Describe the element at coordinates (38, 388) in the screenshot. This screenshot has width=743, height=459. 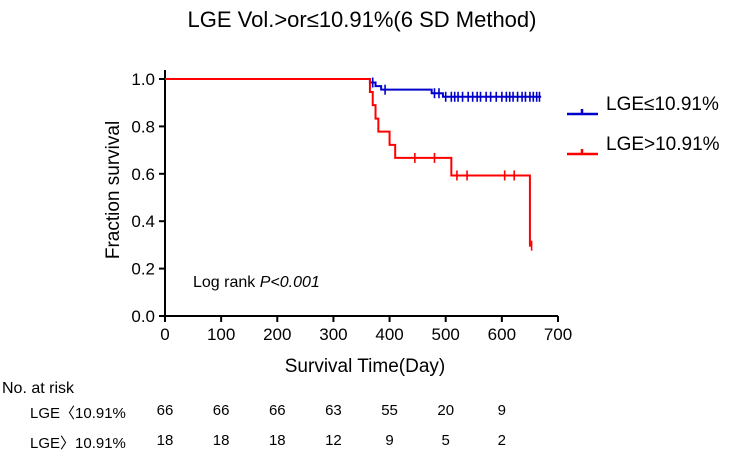
I see `risk-table-heading: No. at risk` at that location.